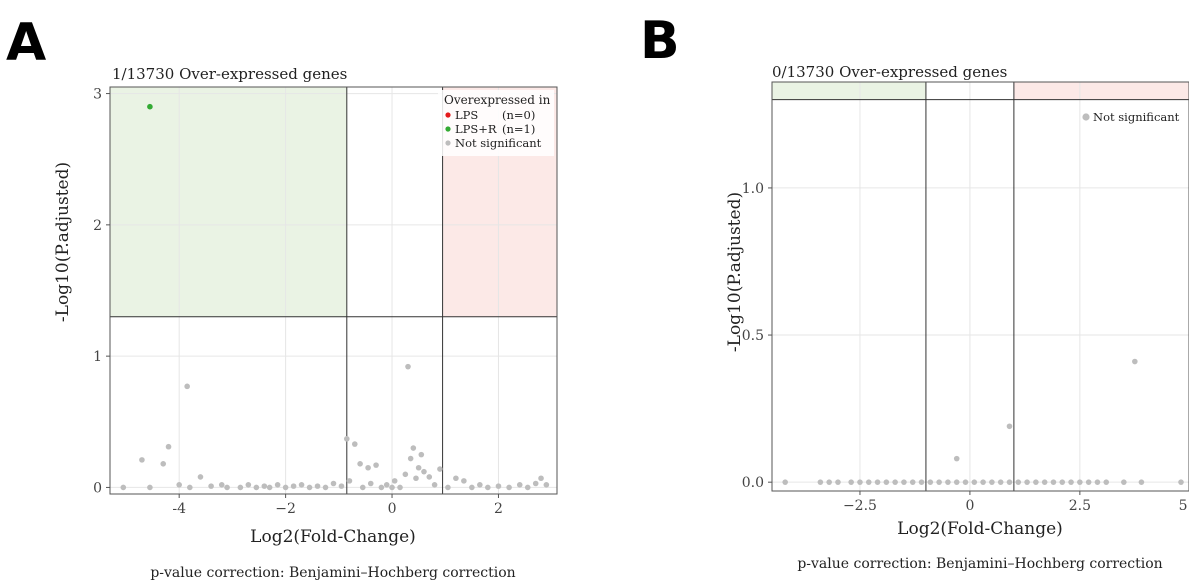  Describe the element at coordinates (97, 95) in the screenshot. I see `y-tick-label: 3` at that location.